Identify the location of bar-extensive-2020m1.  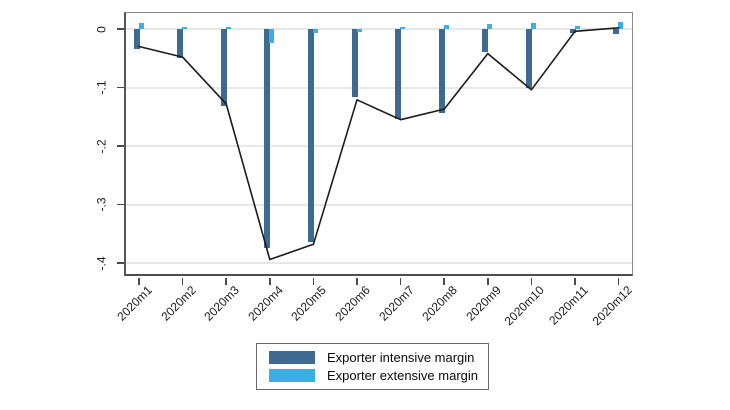
(141, 25).